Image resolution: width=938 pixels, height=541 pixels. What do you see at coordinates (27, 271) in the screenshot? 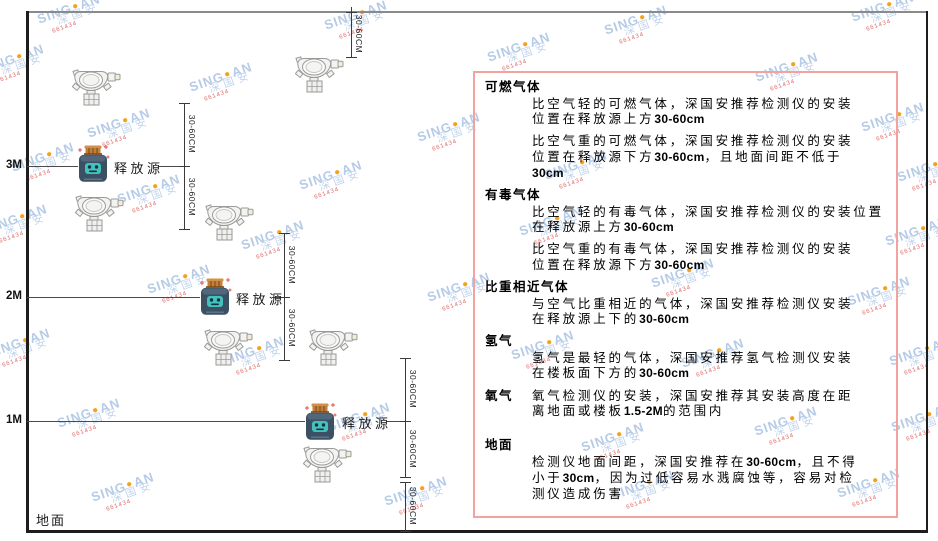
I see `wall-line` at bounding box center [27, 271].